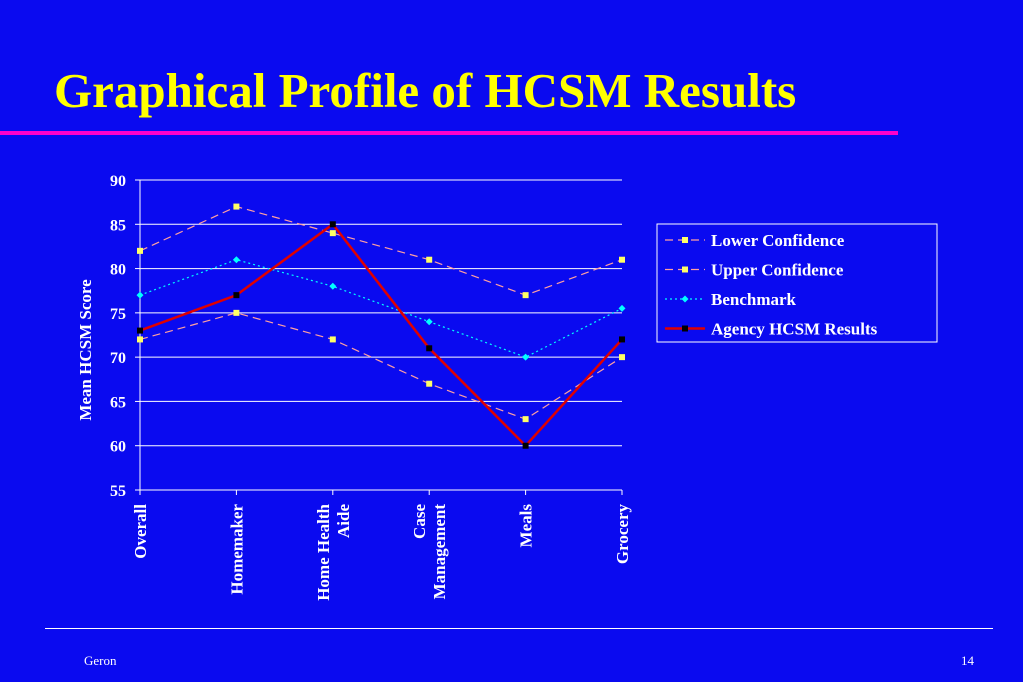  Describe the element at coordinates (343, 521) in the screenshot. I see `x-tick-label-line: Aide` at that location.